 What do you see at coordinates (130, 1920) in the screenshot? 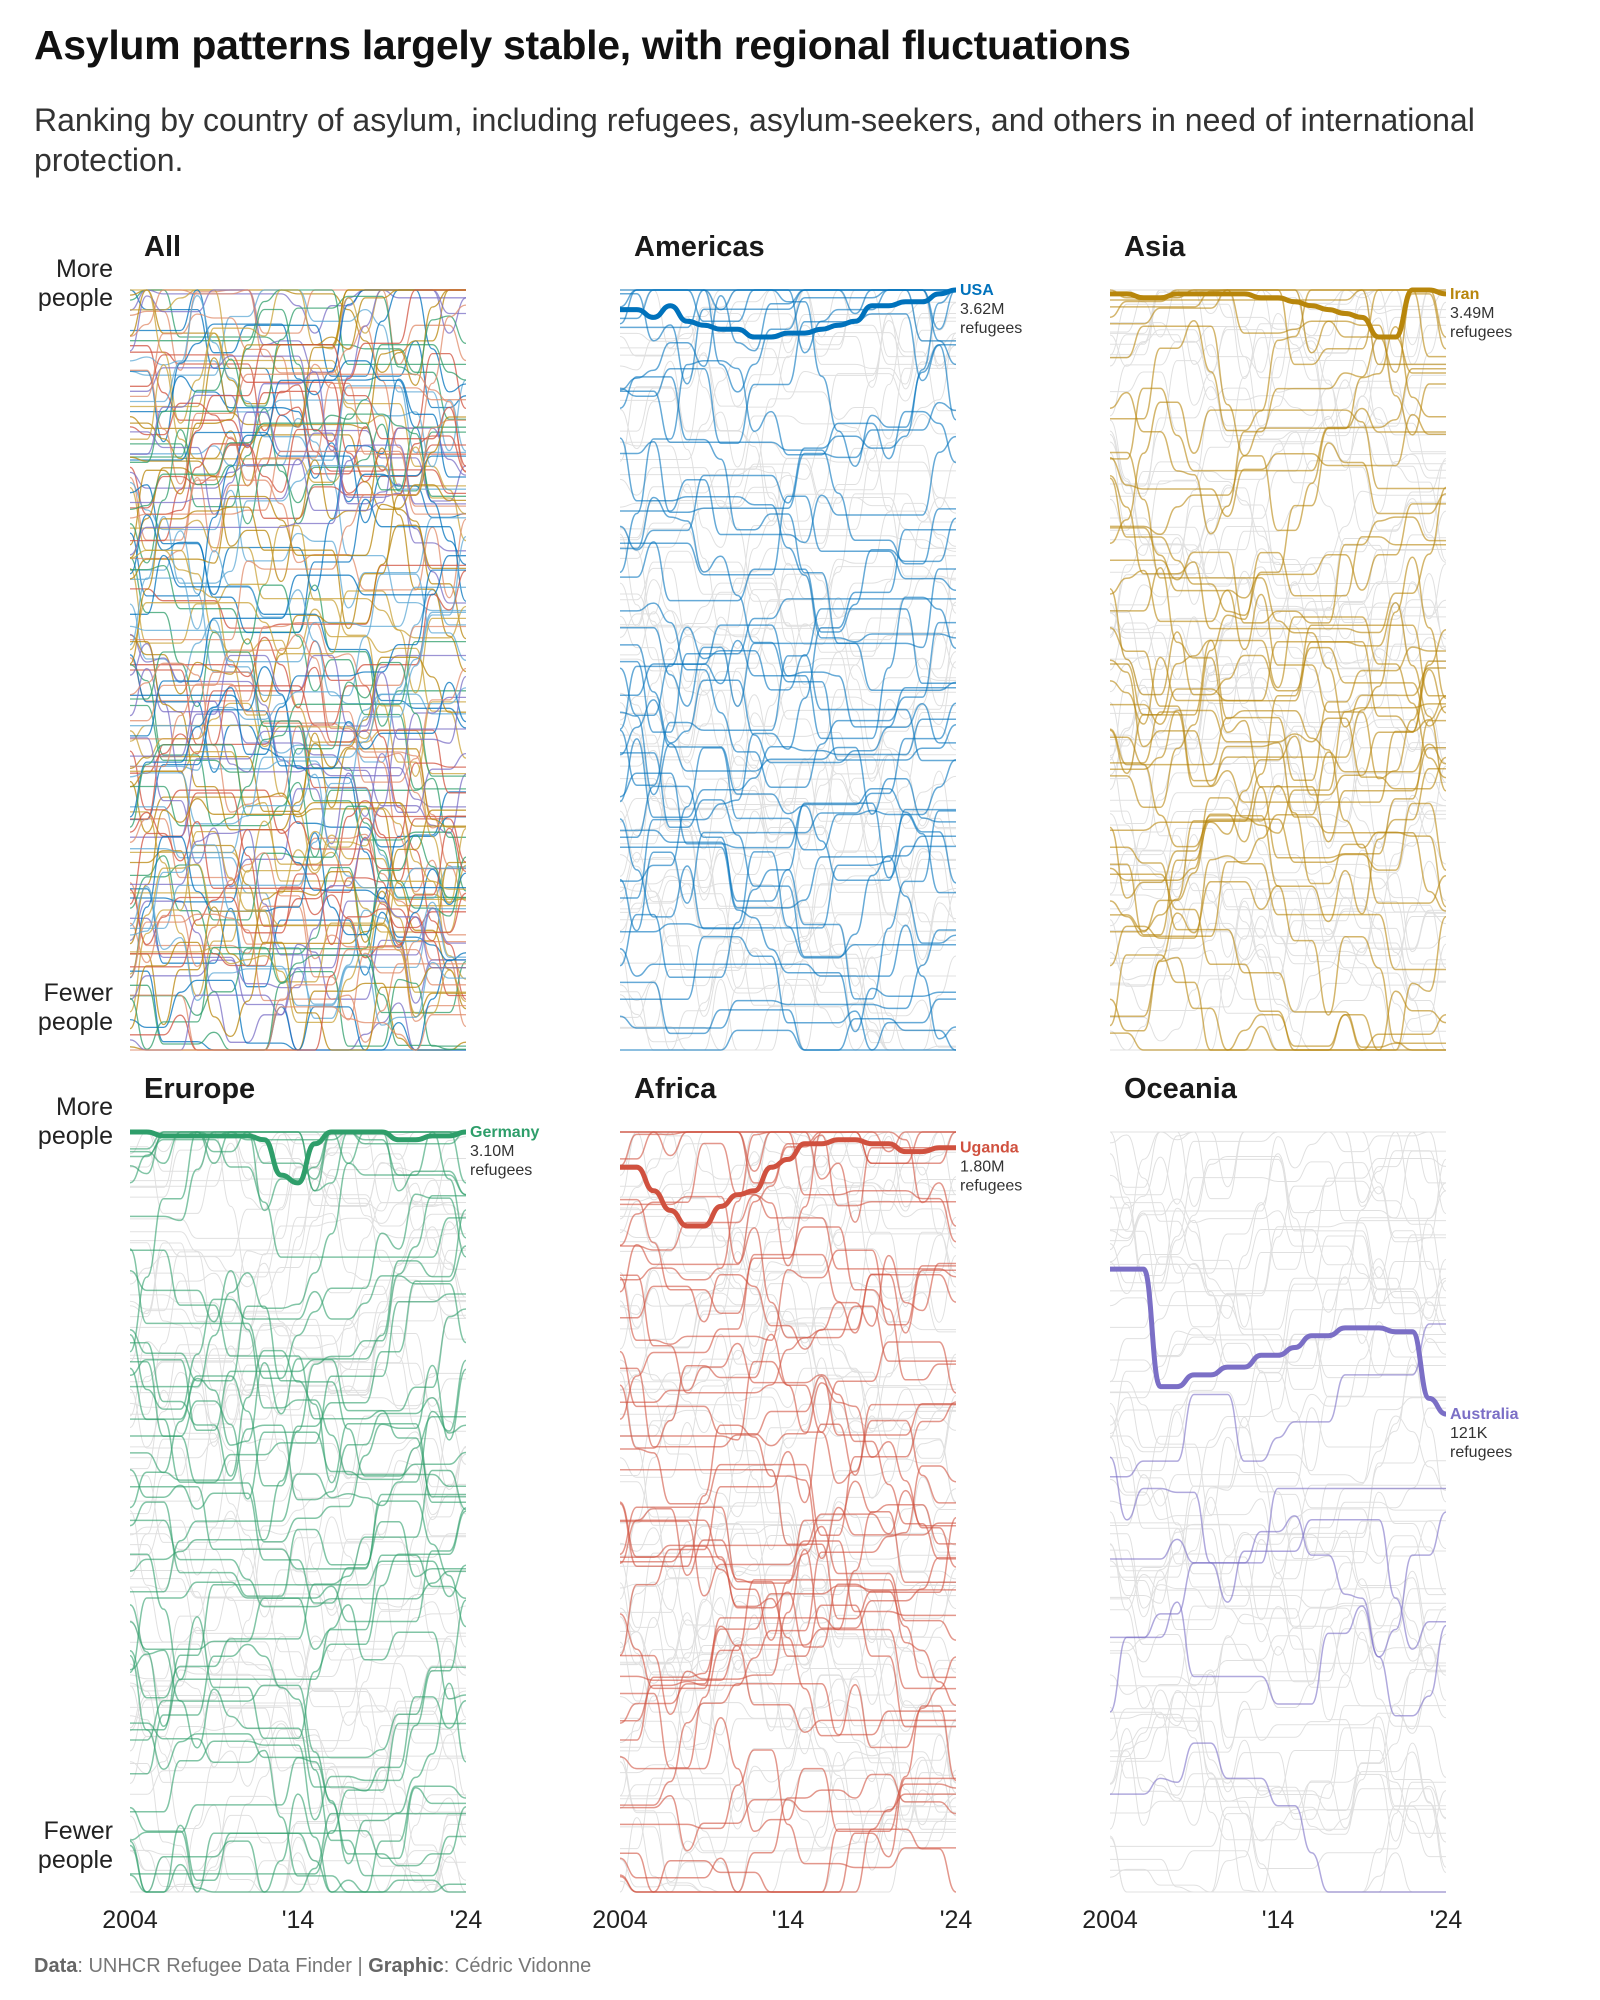
I see `x-tick-2004-col1: 2004` at bounding box center [130, 1920].